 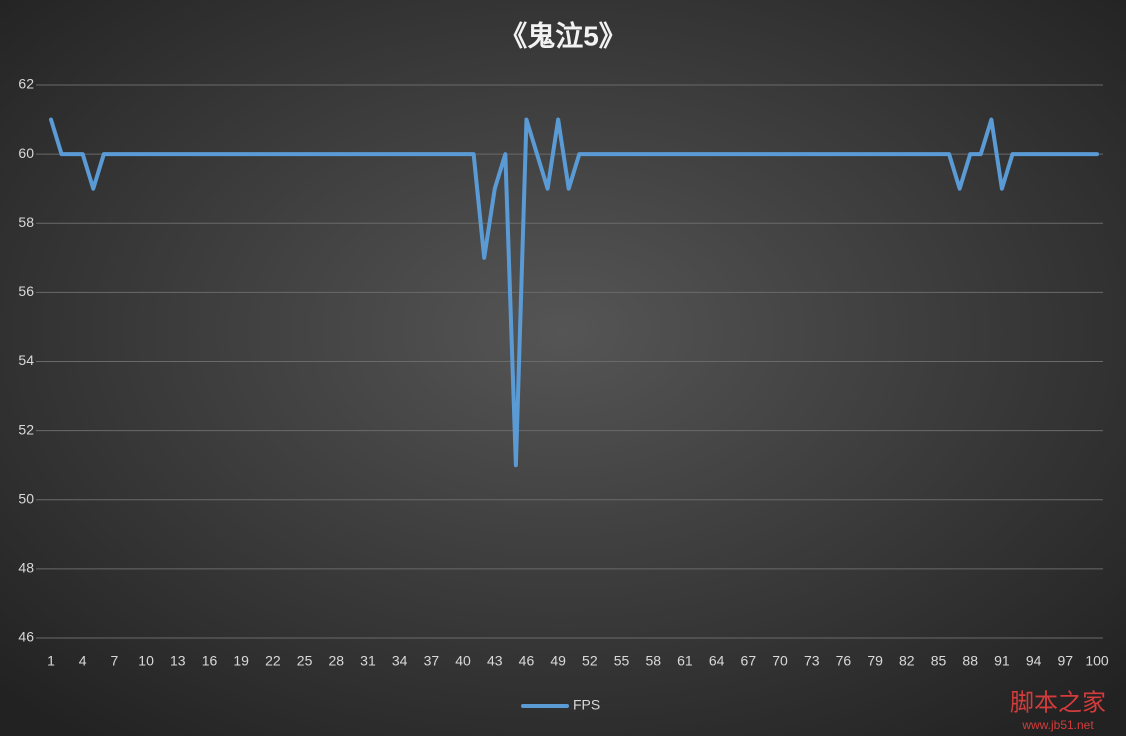 What do you see at coordinates (336, 661) in the screenshot?
I see `x-tick-label: 28` at bounding box center [336, 661].